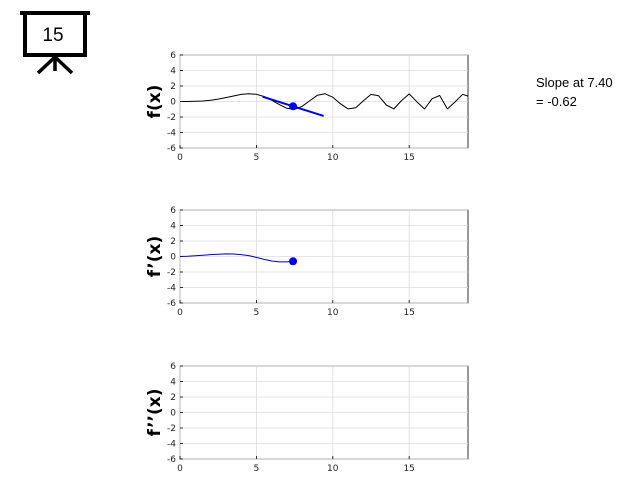 This screenshot has height=482, width=636. I want to click on slope-annotation-line1: Slope at 7.40, so click(574, 82).